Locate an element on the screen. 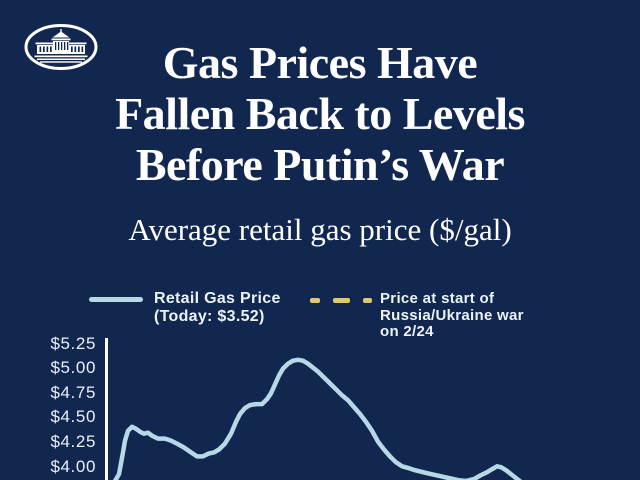 The width and height of the screenshot is (640, 480). logo-oval is located at coordinates (61, 47).